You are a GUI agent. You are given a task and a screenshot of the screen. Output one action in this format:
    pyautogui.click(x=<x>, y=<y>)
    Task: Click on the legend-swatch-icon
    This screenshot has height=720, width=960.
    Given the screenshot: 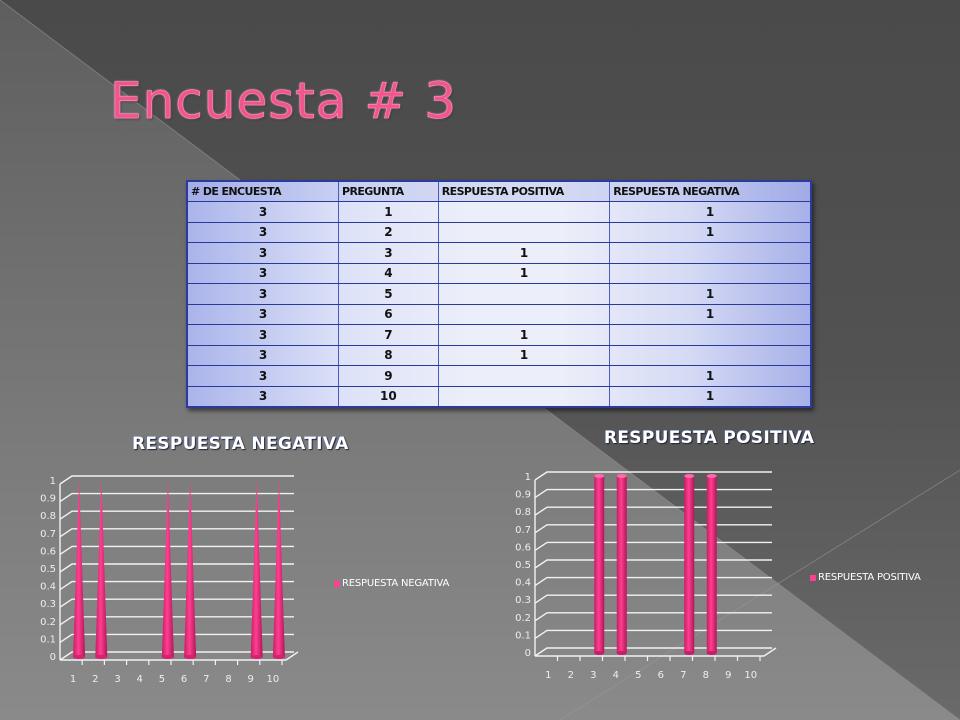 What is the action you would take?
    pyautogui.click(x=813, y=577)
    